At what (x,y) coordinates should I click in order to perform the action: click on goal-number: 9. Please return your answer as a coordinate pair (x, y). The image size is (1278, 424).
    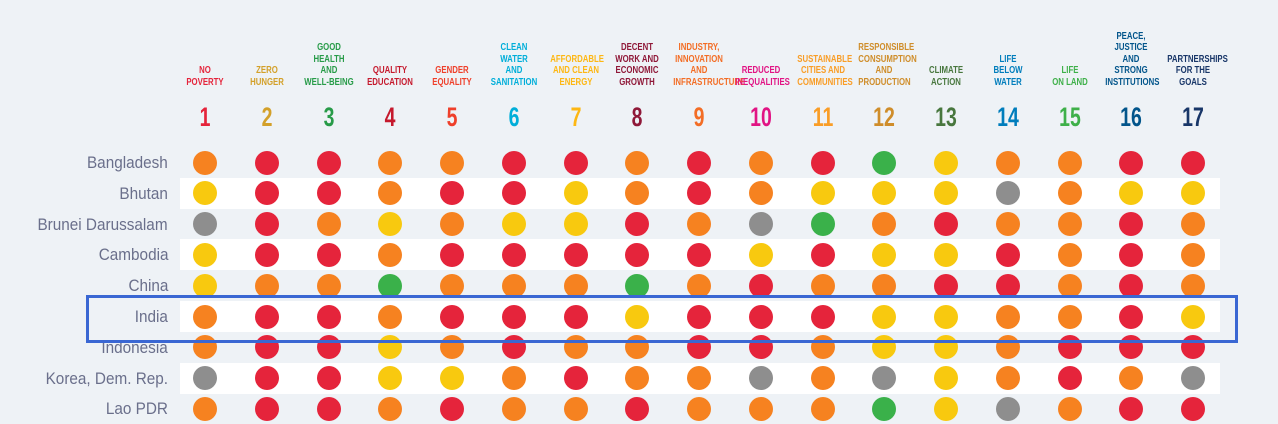
    Looking at the image, I should click on (699, 117).